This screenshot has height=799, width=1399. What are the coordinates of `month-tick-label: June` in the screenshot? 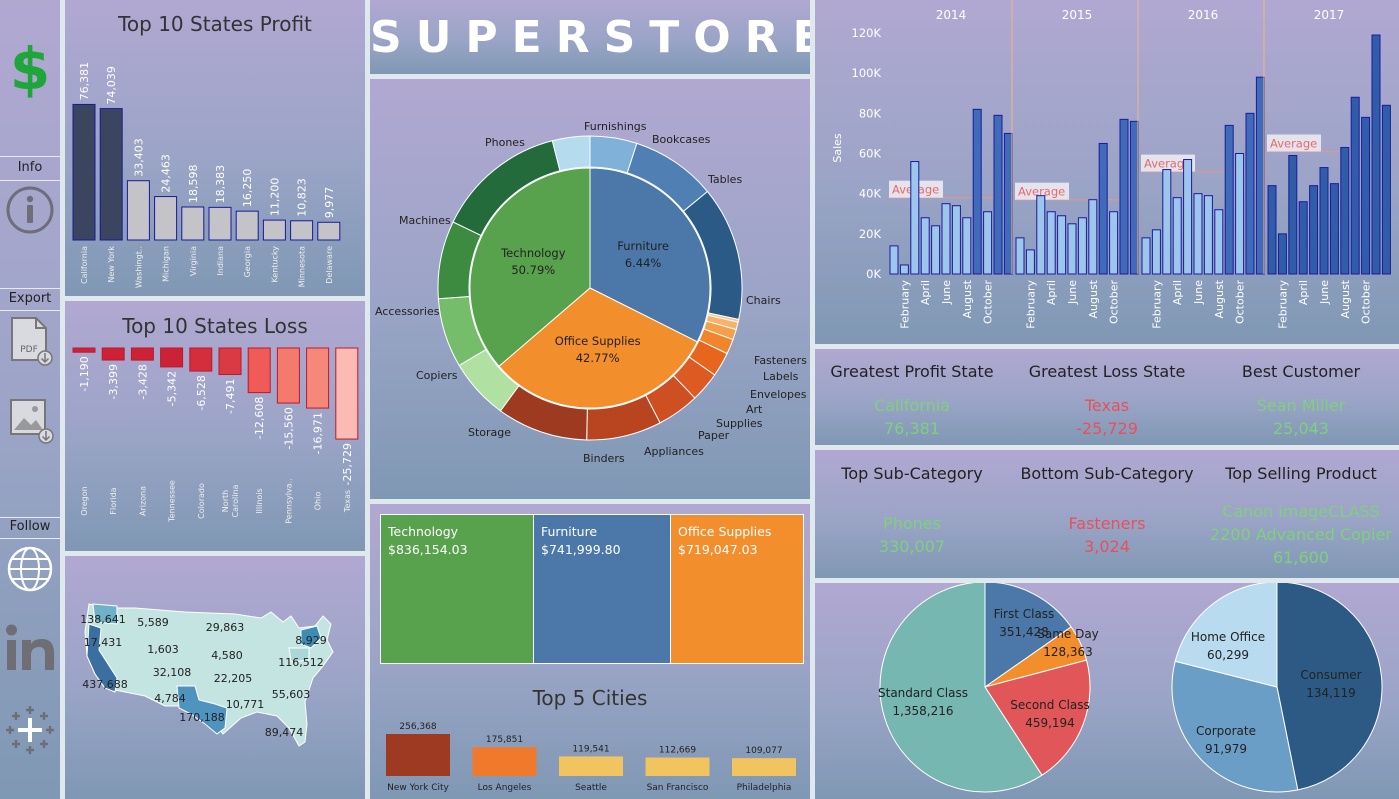 It's located at (1072, 292).